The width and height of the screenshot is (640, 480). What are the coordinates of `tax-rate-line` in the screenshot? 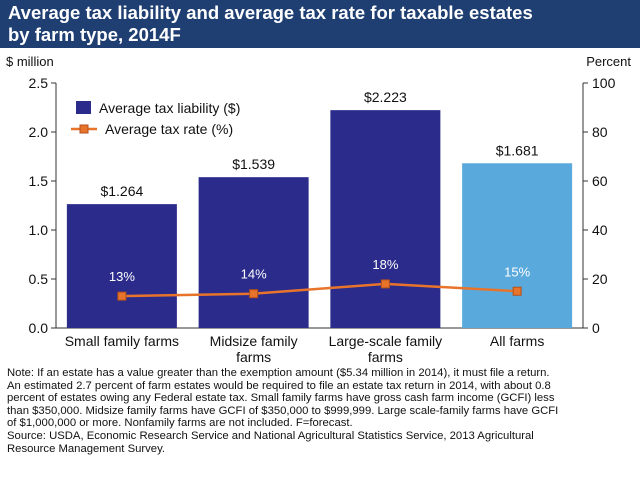 It's located at (319, 290).